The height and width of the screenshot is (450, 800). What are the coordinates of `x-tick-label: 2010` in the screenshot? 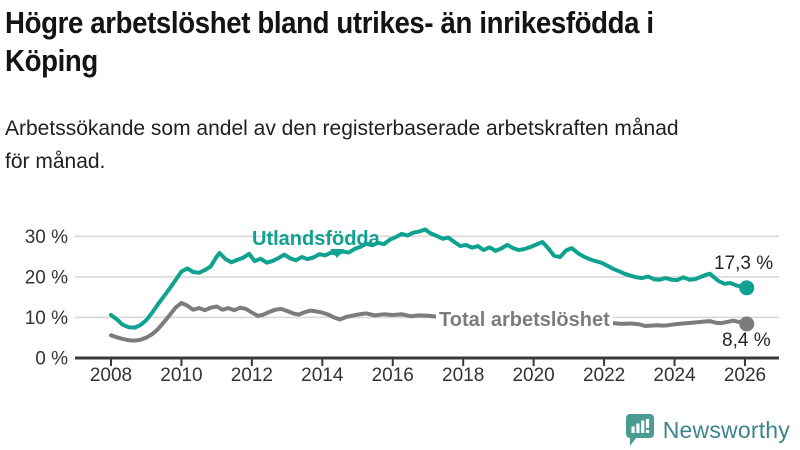 It's located at (181, 375).